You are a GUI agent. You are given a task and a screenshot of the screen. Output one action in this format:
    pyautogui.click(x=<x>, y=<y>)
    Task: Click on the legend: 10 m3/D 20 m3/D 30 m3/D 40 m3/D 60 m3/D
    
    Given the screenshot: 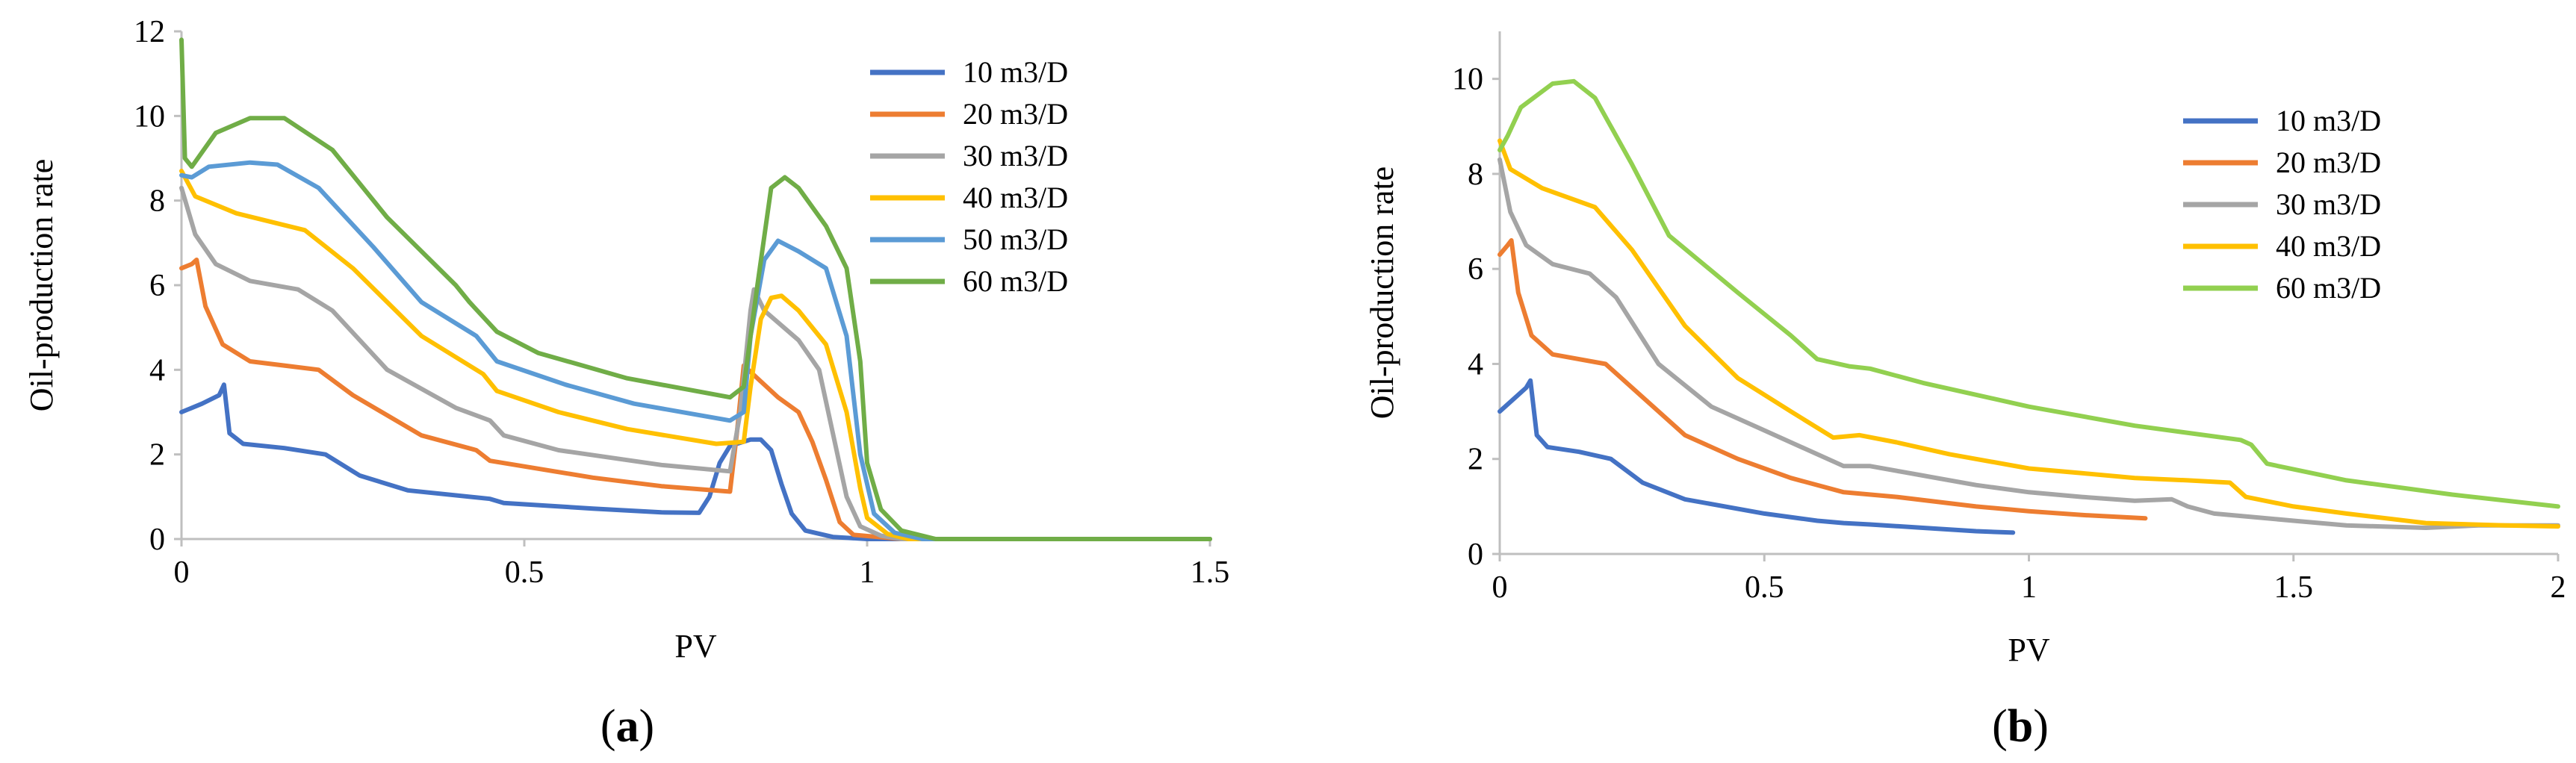 What is the action you would take?
    pyautogui.click(x=2282, y=204)
    